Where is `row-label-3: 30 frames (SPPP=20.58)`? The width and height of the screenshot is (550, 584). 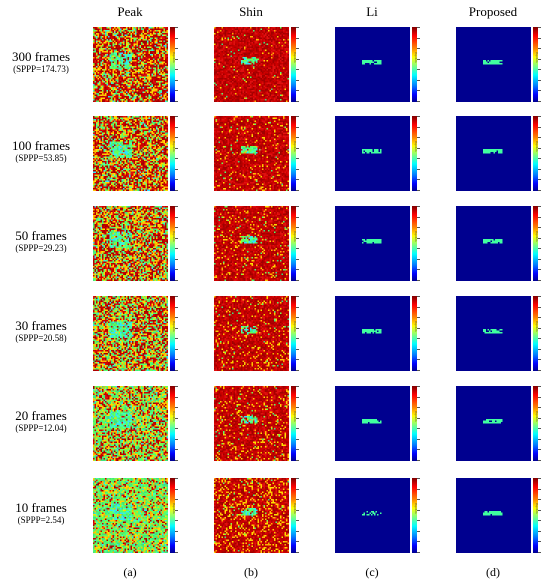 row-label-3: 30 frames (SPPP=20.58) is located at coordinates (41, 331).